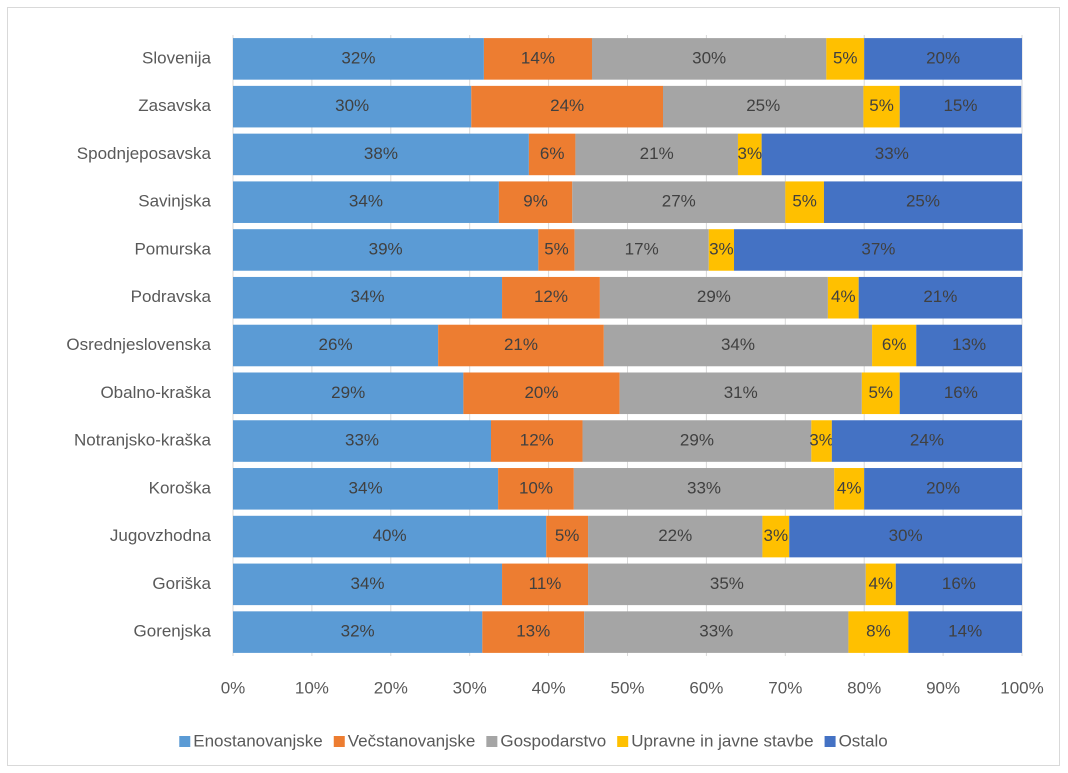  Describe the element at coordinates (533, 631) in the screenshot. I see `data-label: 13%` at that location.